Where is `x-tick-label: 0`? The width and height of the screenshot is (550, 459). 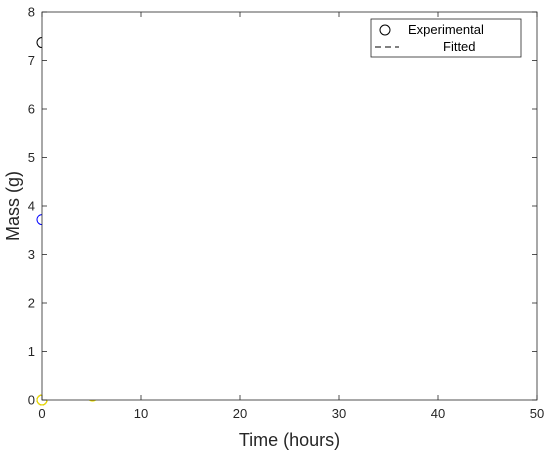 x-tick-label: 0 is located at coordinates (41, 413).